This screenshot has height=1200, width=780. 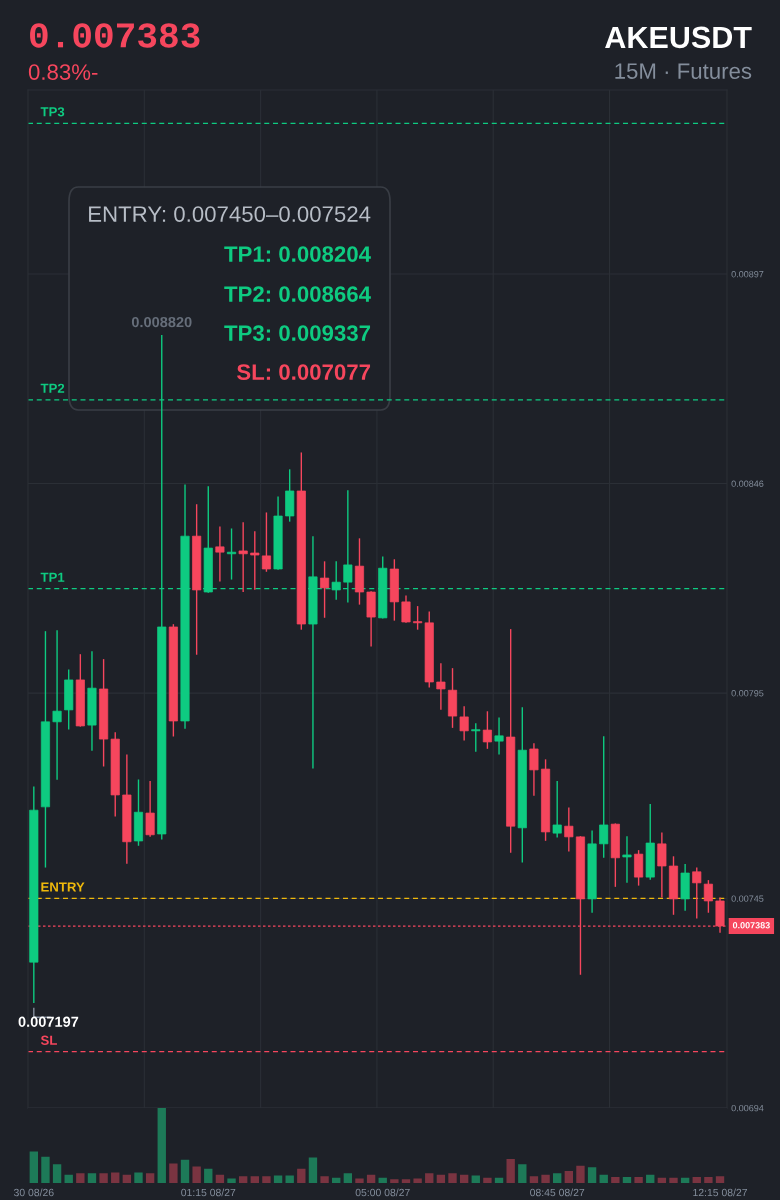 What do you see at coordinates (297, 294) in the screenshot?
I see `annotation: TP2: 0.008664` at bounding box center [297, 294].